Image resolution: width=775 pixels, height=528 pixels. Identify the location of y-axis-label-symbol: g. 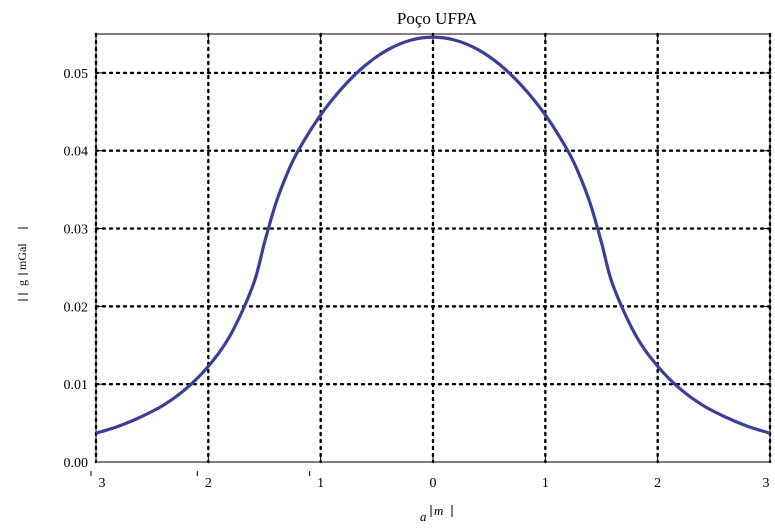
(22, 283).